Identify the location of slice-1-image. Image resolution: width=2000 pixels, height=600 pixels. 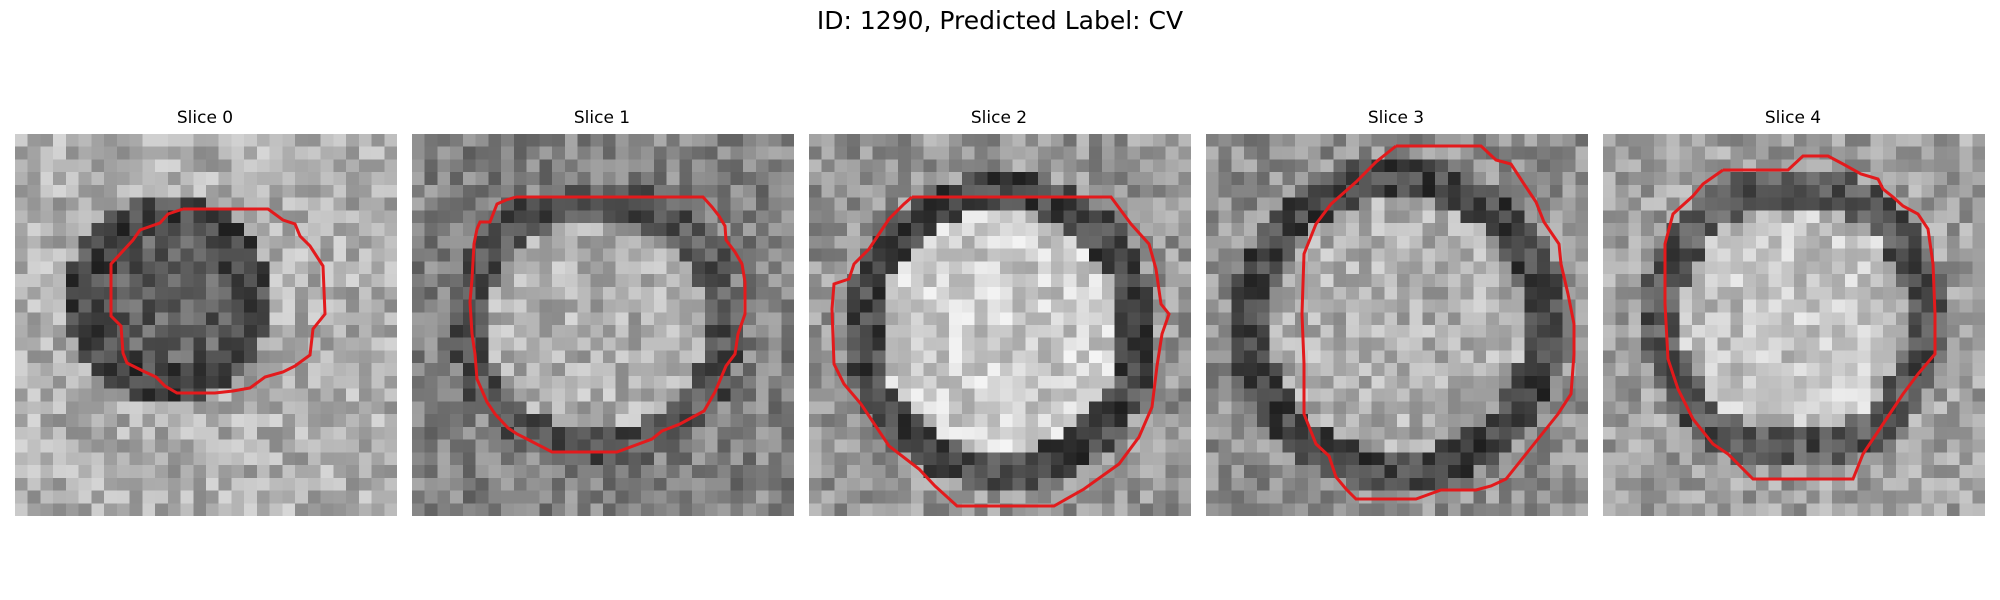
(603, 325).